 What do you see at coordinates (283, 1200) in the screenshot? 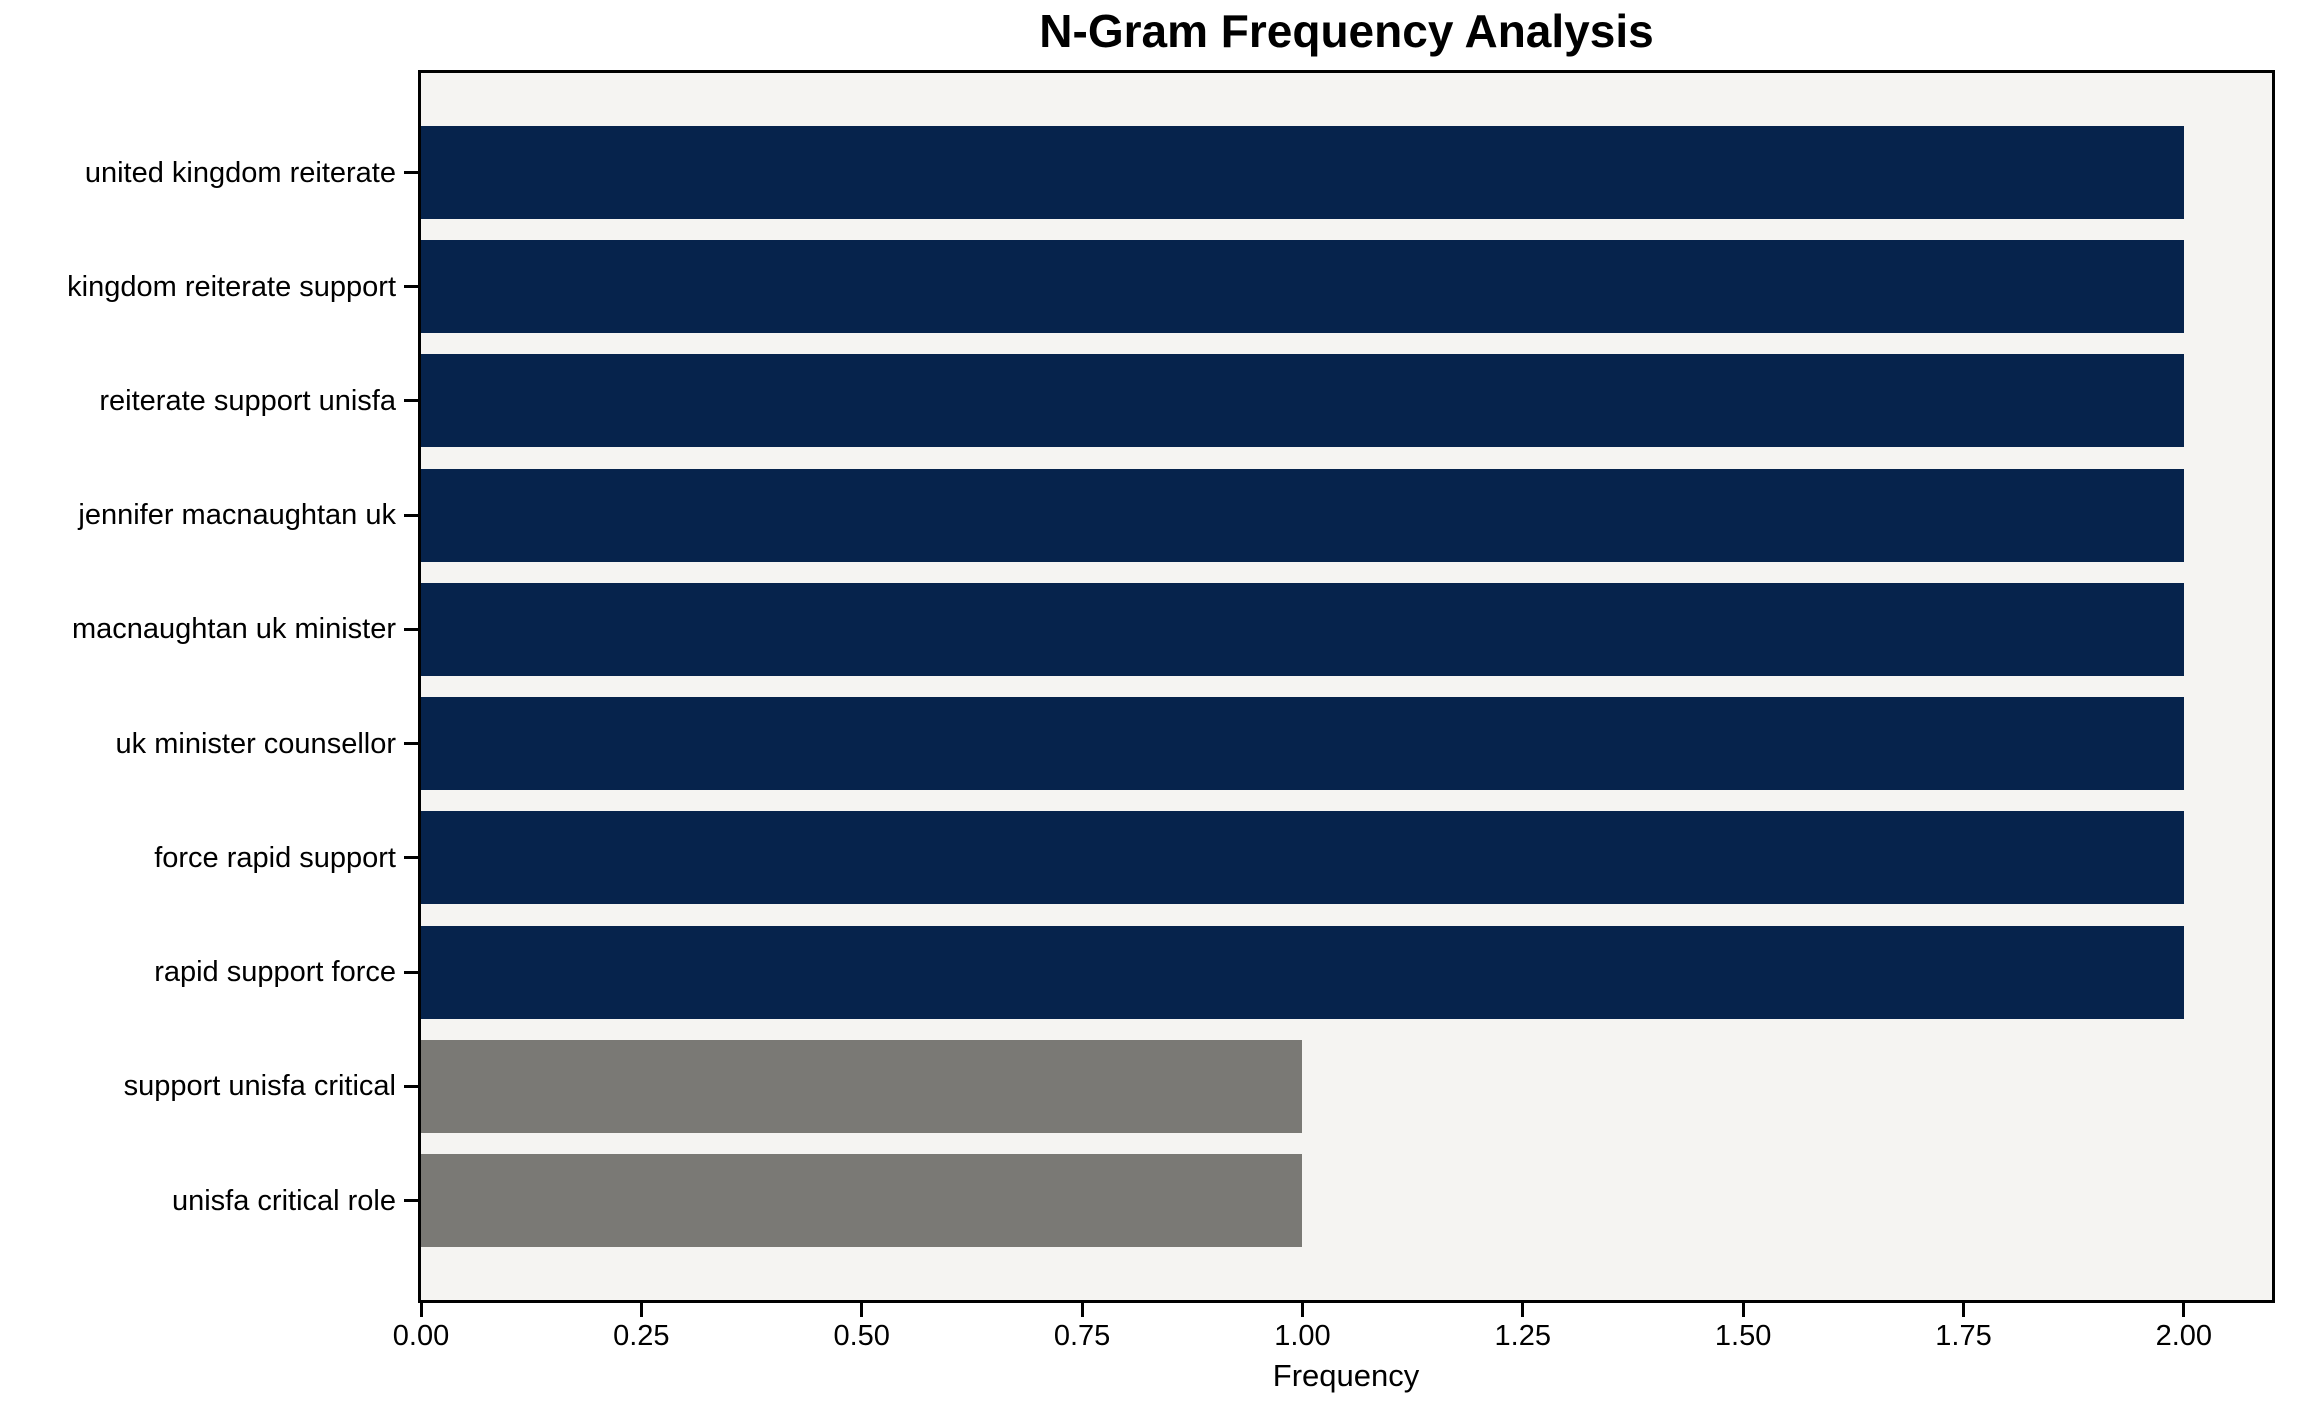
I see `y-axis-label: unisfa critical role` at bounding box center [283, 1200].